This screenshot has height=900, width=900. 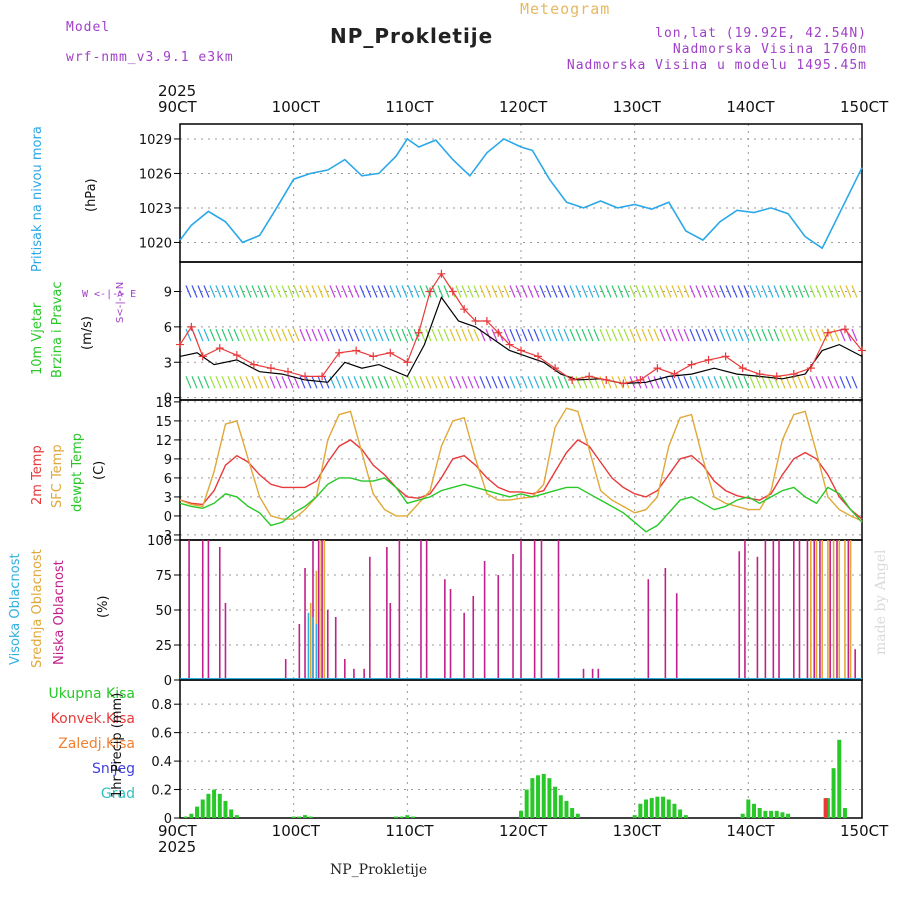 I want to click on compass-we: W <-|-> E, so click(x=109, y=294).